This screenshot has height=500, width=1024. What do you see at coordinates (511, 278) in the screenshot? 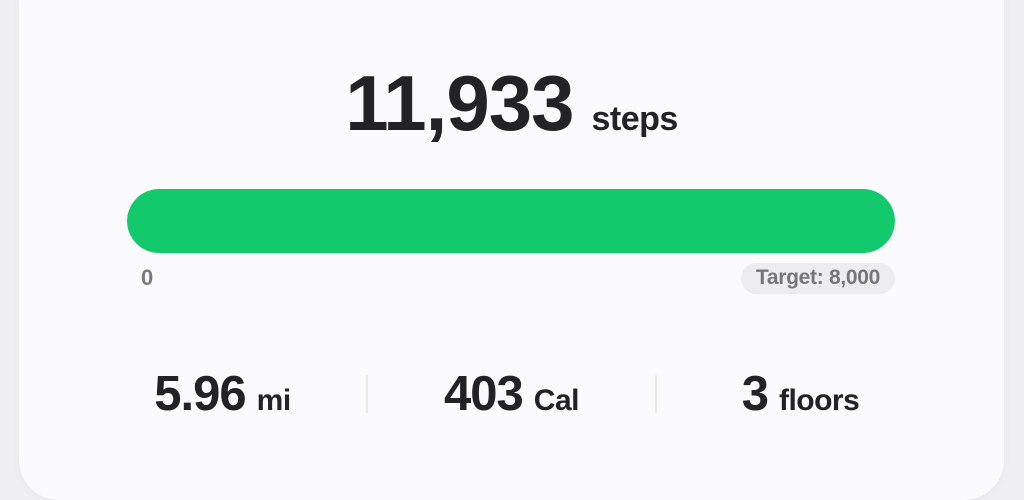
I see `progress-scale-labels: 0 Target: 8,000` at bounding box center [511, 278].